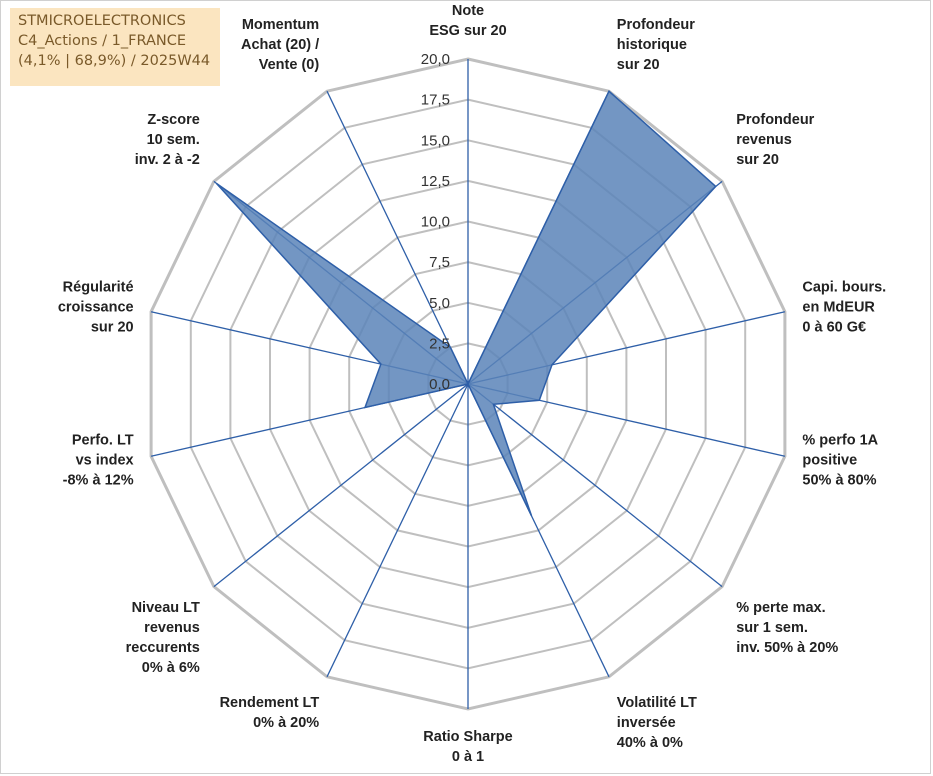 The height and width of the screenshot is (776, 933). Describe the element at coordinates (435, 100) in the screenshot. I see `tick-label: 17,5` at that location.